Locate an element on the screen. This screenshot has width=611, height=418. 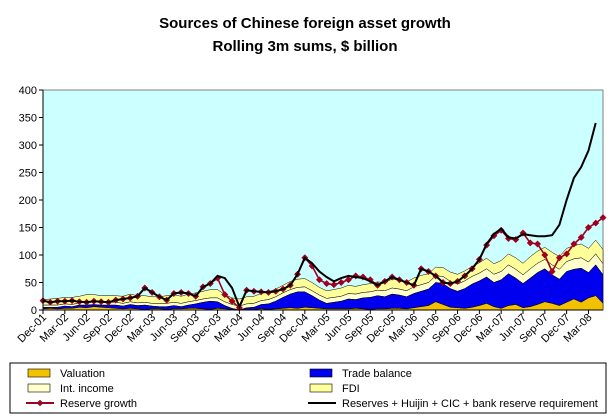
legend-label: Reserve growth is located at coordinates (98, 404).